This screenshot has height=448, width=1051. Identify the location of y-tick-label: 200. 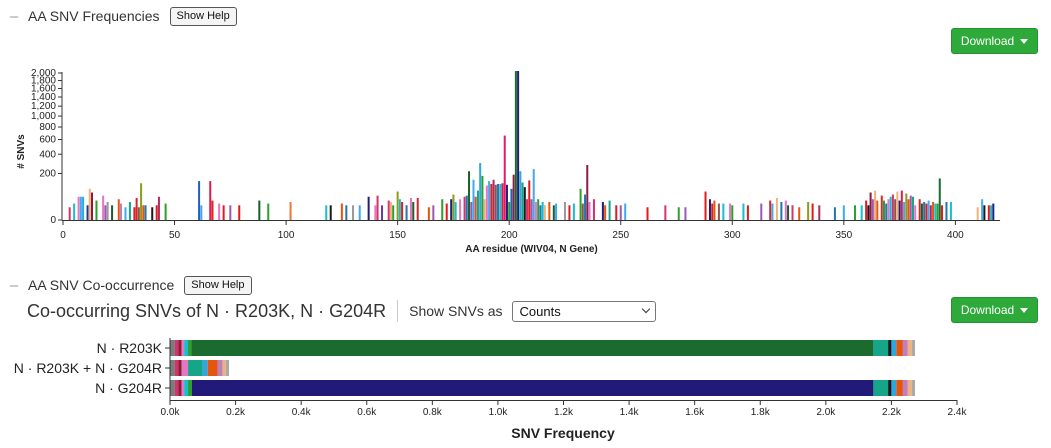
(47, 174).